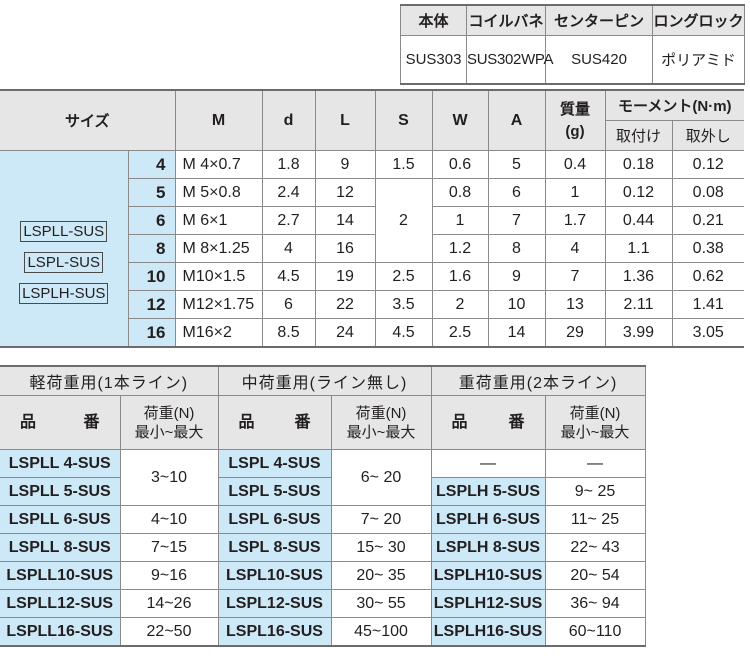  I want to click on moment-remove-value: 0.21, so click(707, 220).